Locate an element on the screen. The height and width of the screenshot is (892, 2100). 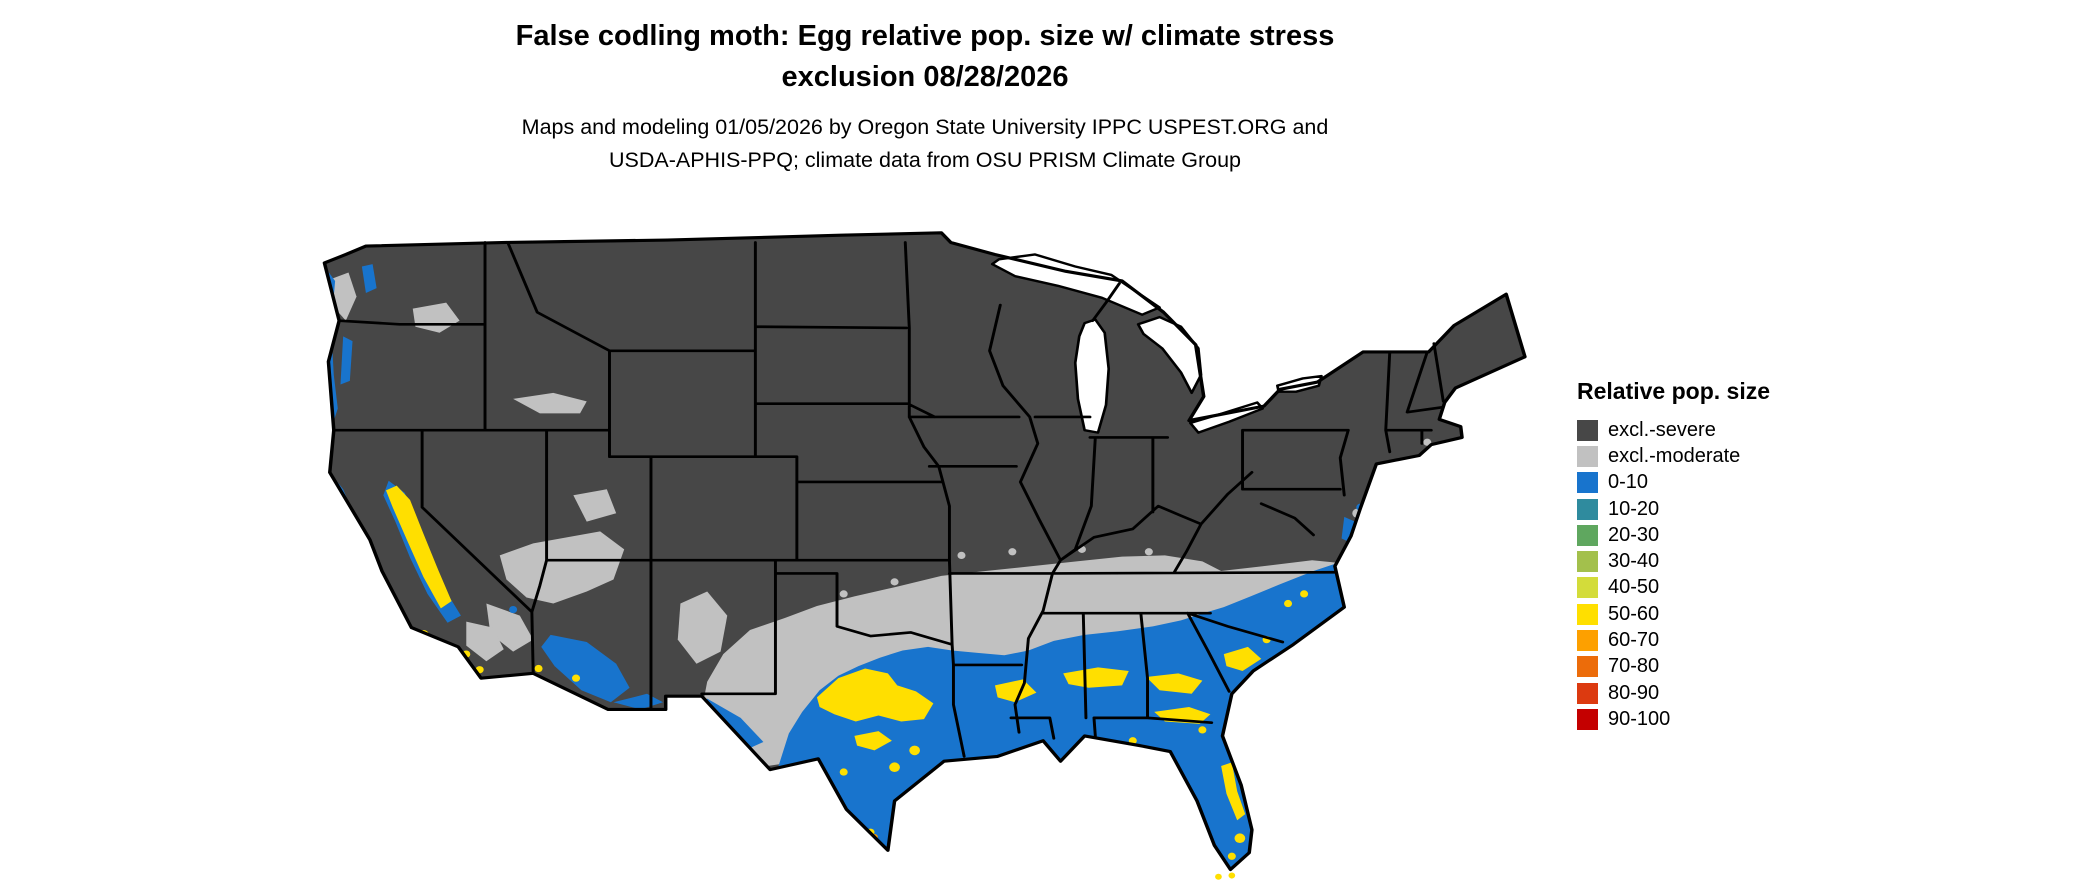
legend-item-excl-severe: excl.-severe is located at coordinates (1673, 430).